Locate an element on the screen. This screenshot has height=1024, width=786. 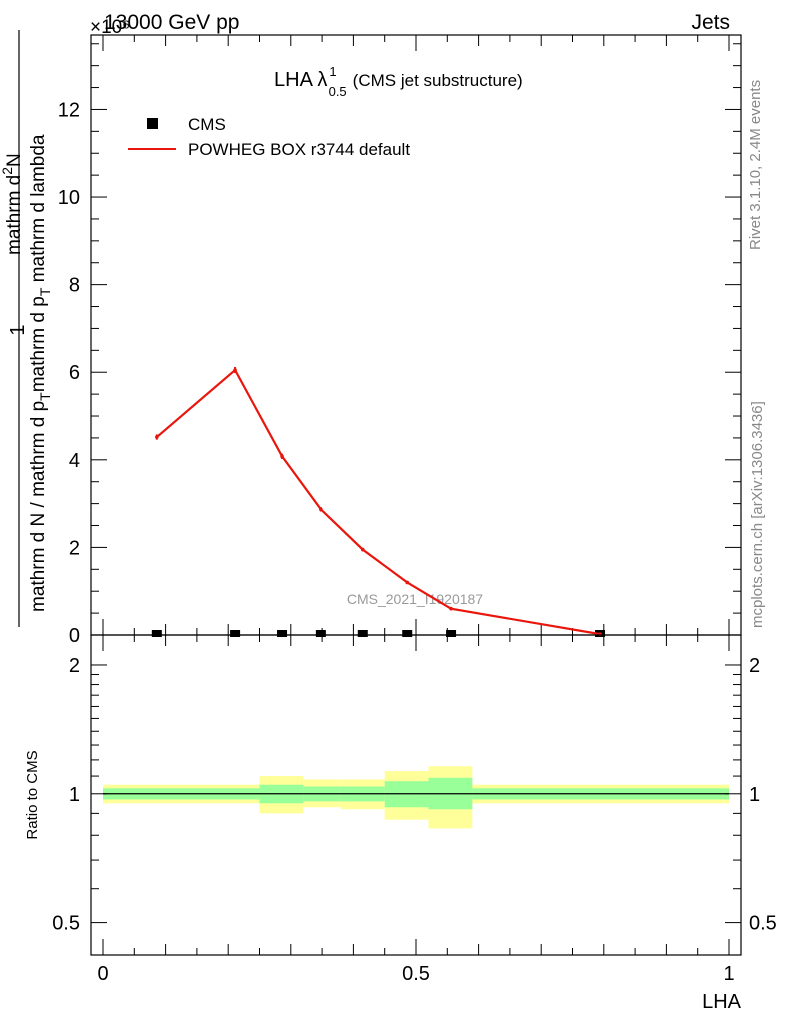
x-tick-label: 0.5 is located at coordinates (416, 974).